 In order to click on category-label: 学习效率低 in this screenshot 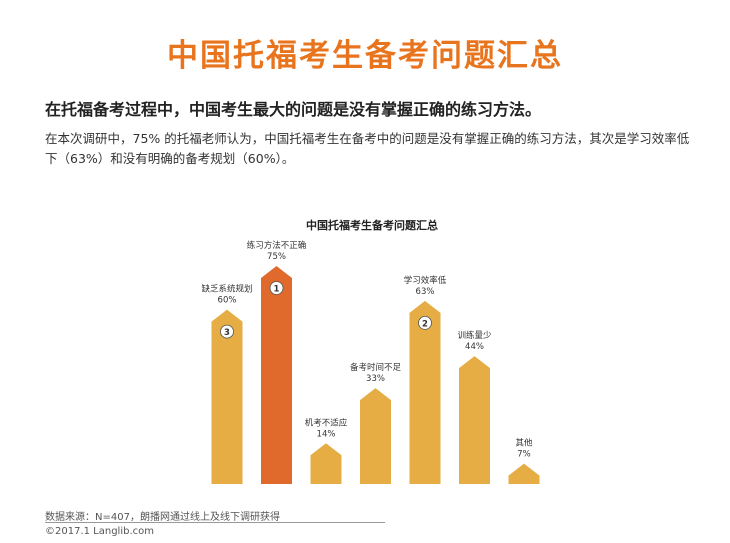, I will do `click(425, 280)`.